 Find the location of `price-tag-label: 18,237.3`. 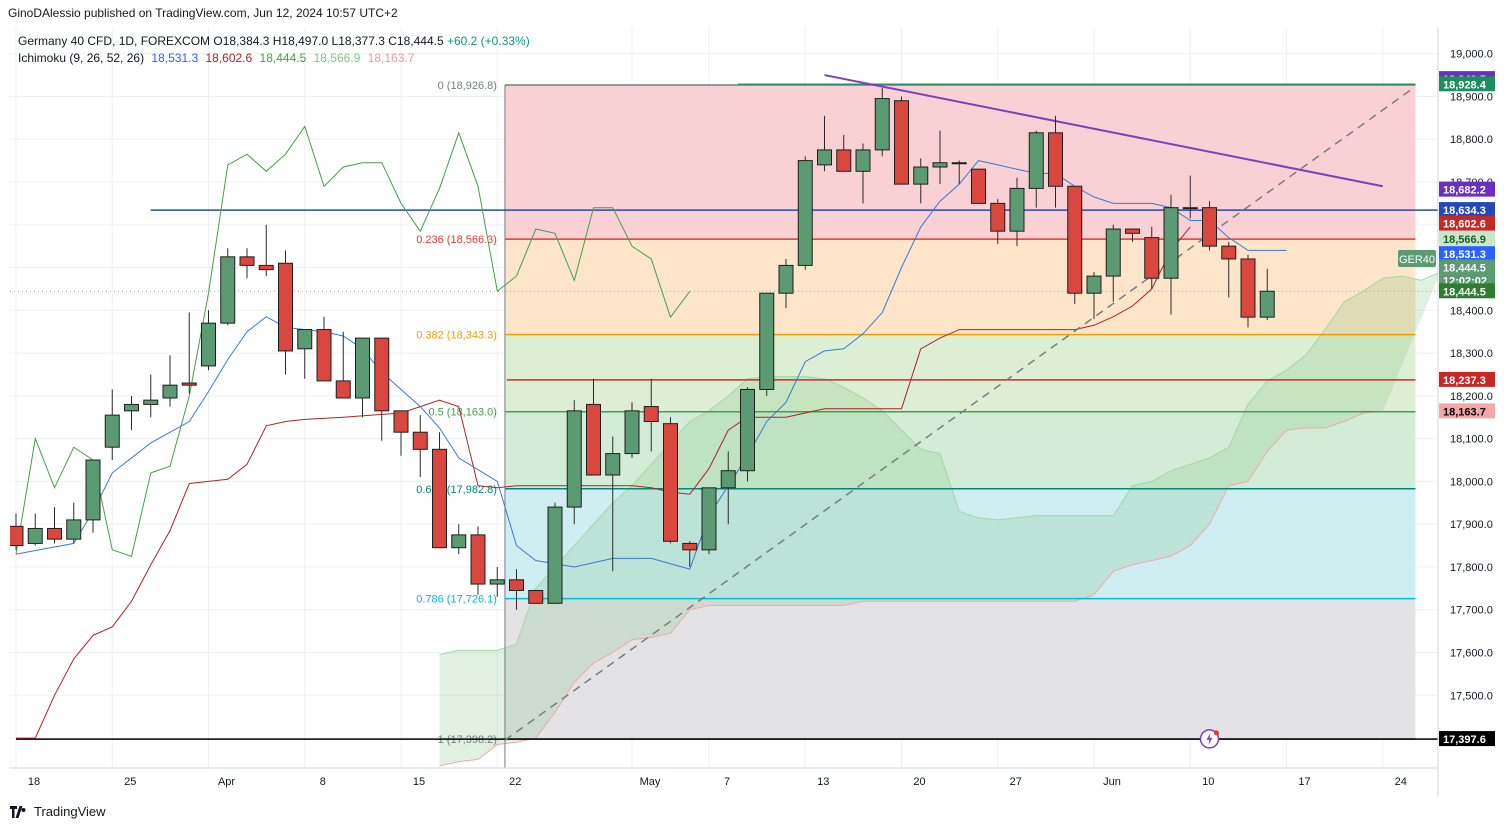

price-tag-label: 18,237.3 is located at coordinates (1464, 381).